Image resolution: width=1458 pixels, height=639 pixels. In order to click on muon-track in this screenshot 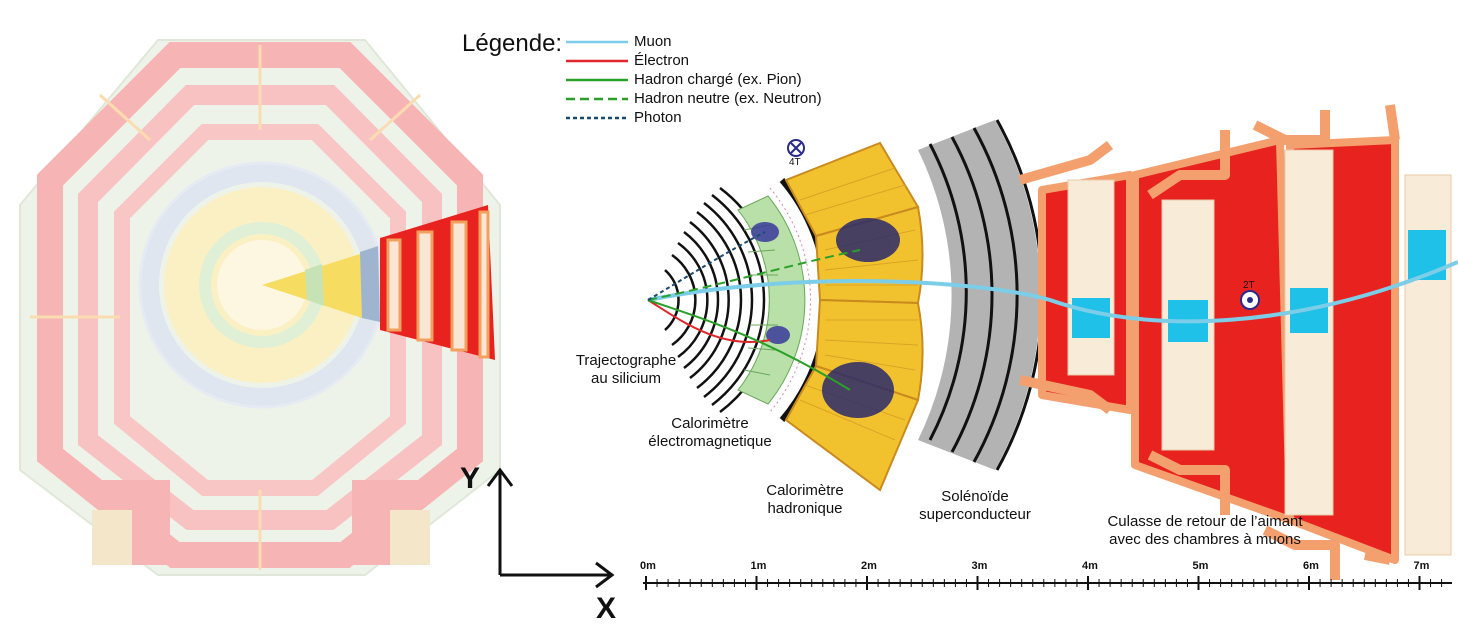, I will do `click(1052, 292)`.